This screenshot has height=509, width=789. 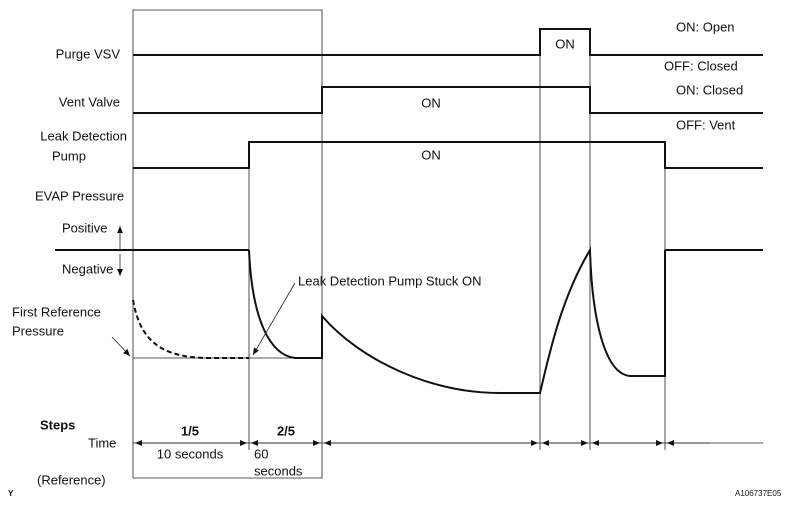 What do you see at coordinates (190, 430) in the screenshot?
I see `step-label: 1/5` at bounding box center [190, 430].